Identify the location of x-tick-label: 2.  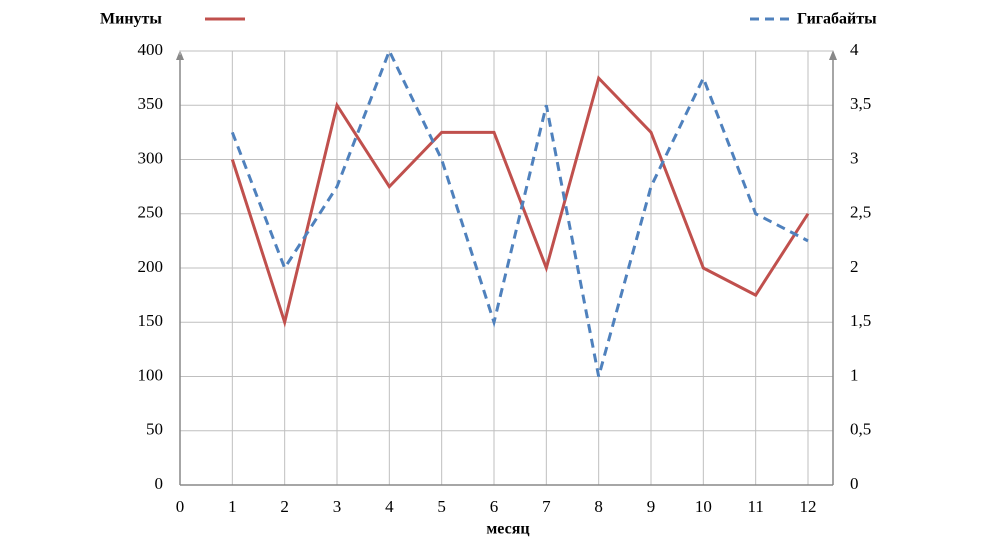
(284, 506).